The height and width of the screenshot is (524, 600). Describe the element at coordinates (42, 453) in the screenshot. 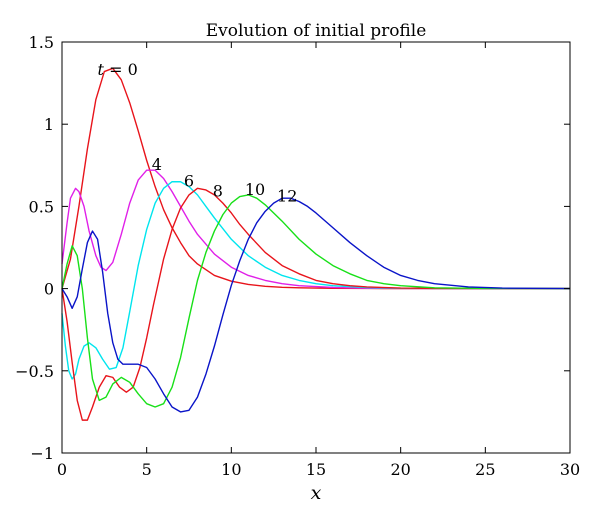

I see `y-tick-label: −1` at that location.